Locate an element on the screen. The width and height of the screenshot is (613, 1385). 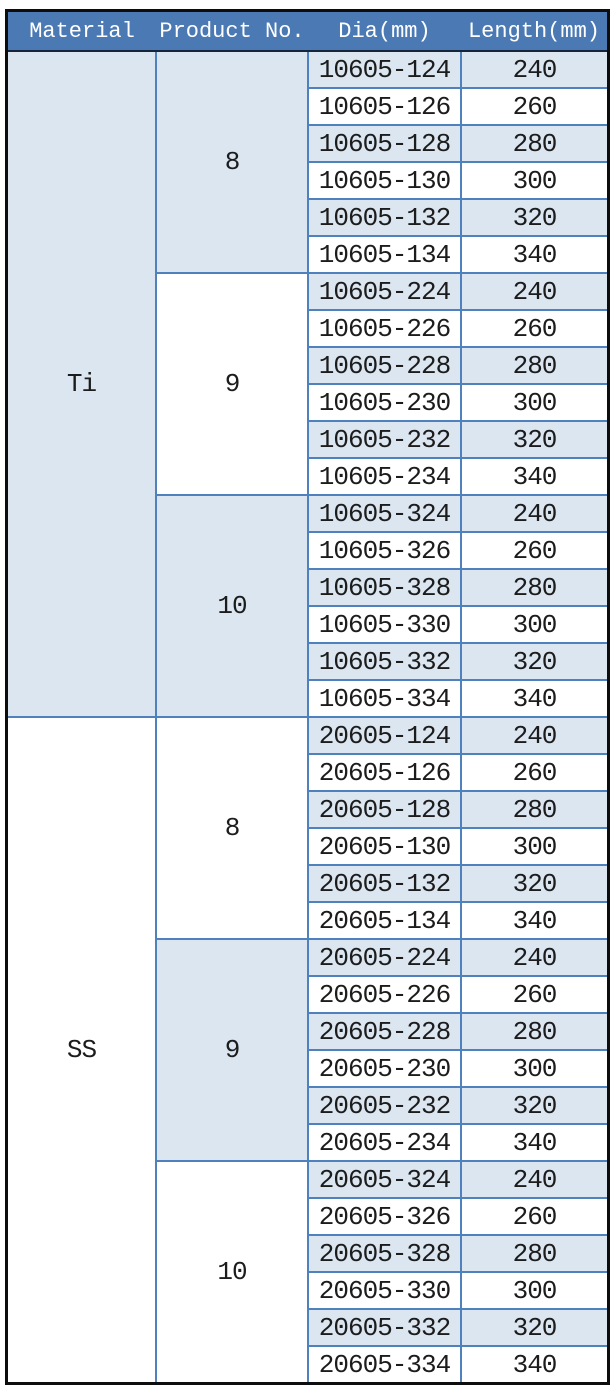
product-cell: 10605-124 is located at coordinates (385, 70).